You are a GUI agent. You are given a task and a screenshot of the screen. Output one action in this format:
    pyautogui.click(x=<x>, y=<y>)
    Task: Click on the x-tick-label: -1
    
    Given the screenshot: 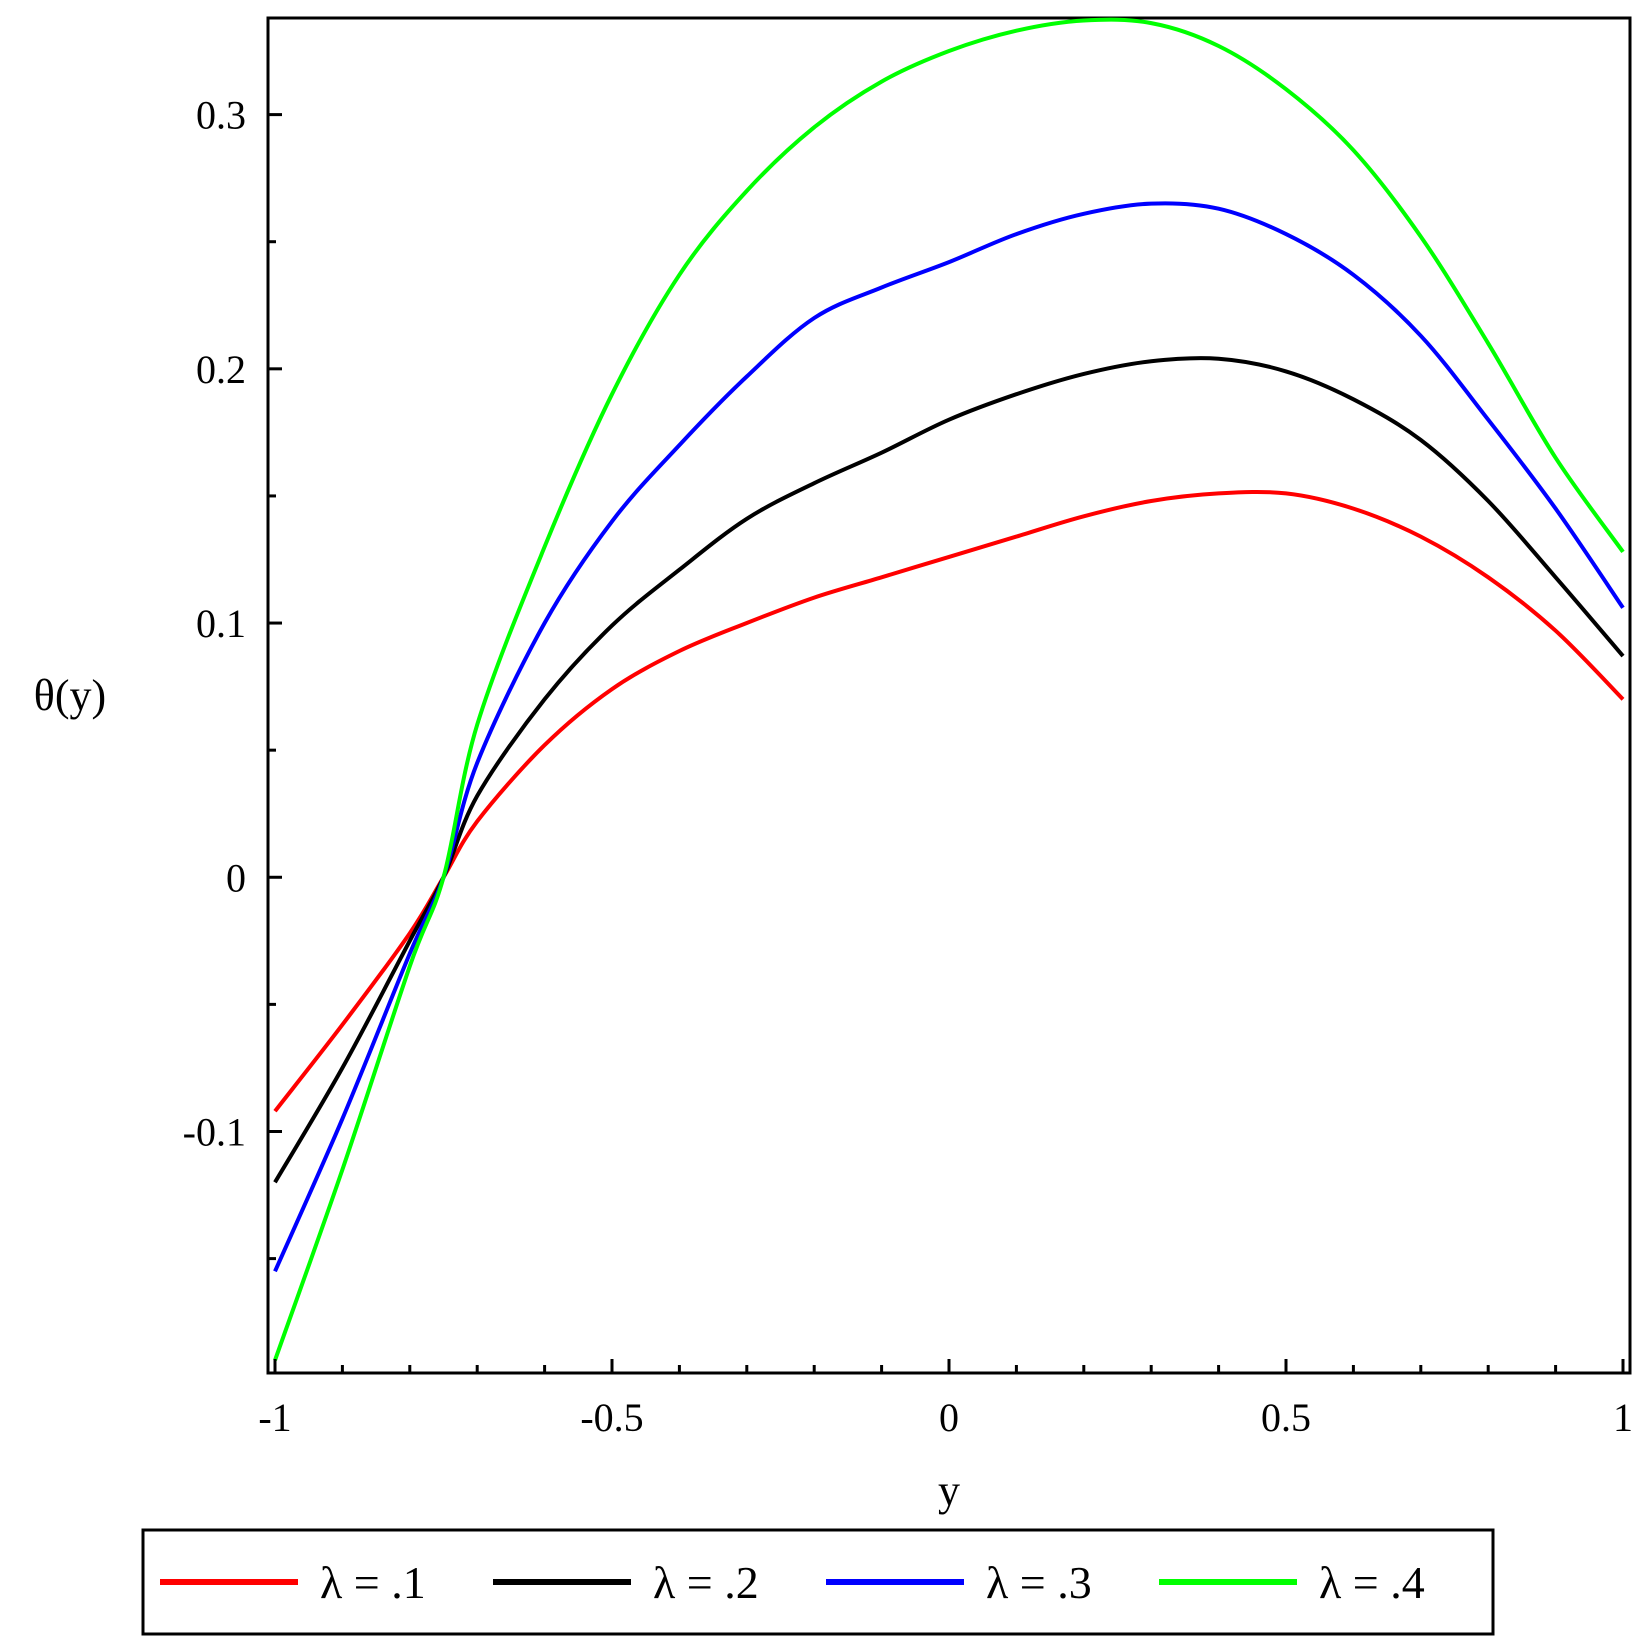 What is the action you would take?
    pyautogui.click(x=274, y=1417)
    